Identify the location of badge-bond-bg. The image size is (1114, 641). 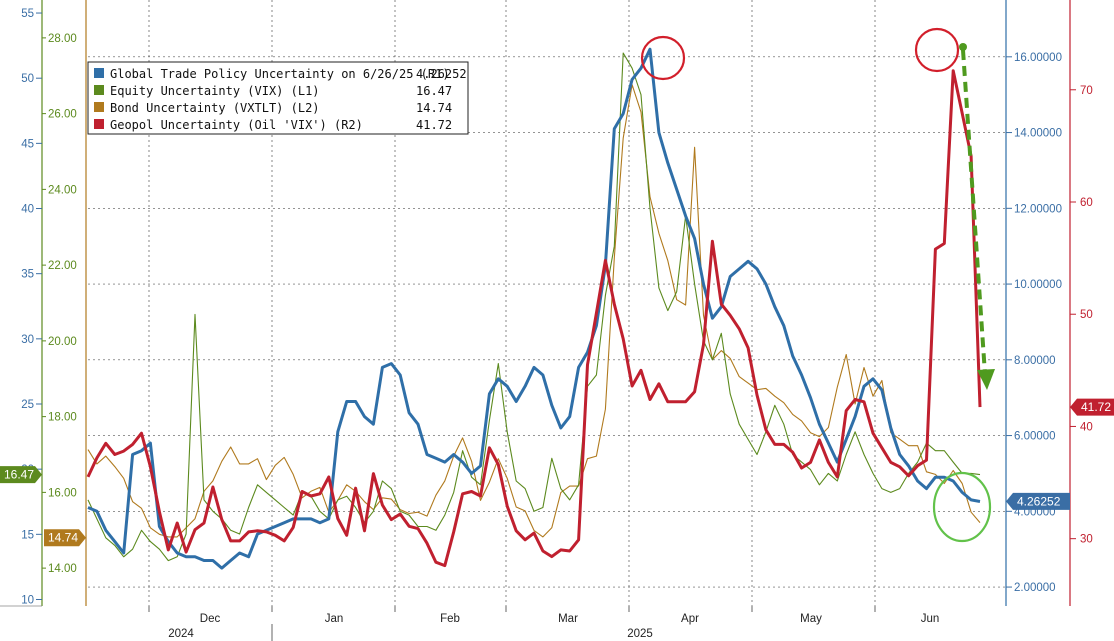
(65, 538).